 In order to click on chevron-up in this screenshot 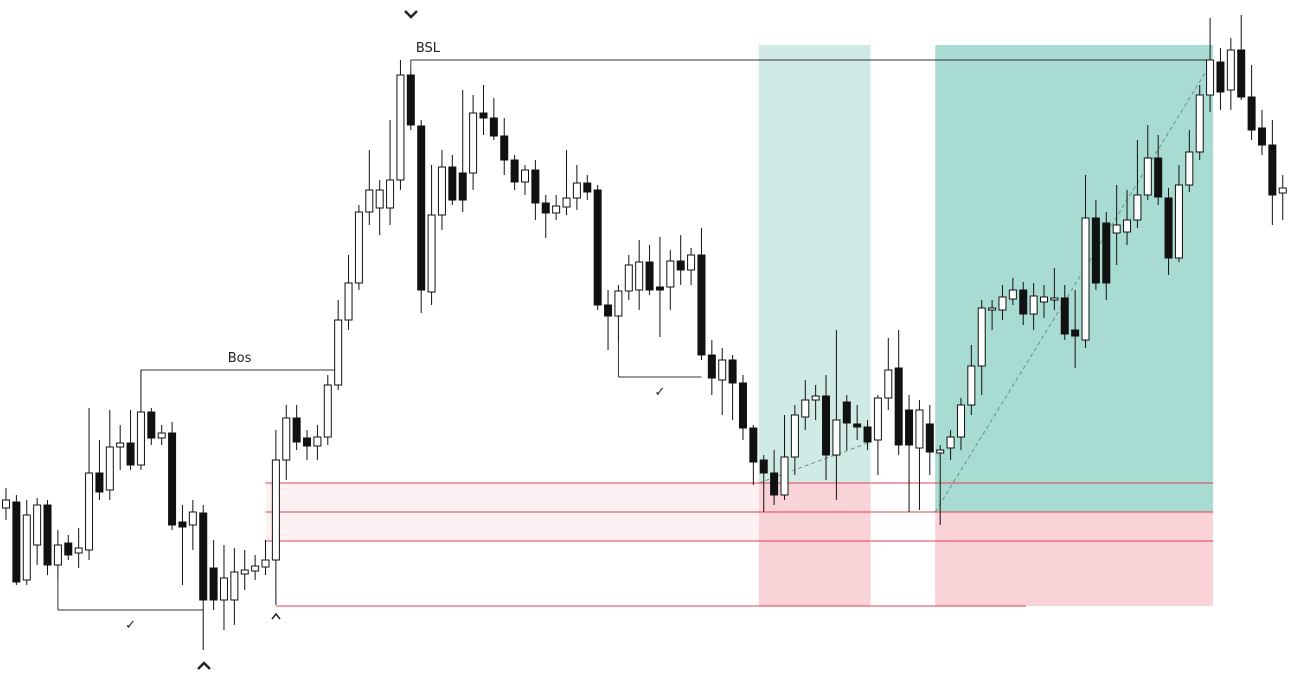, I will do `click(204, 665)`.